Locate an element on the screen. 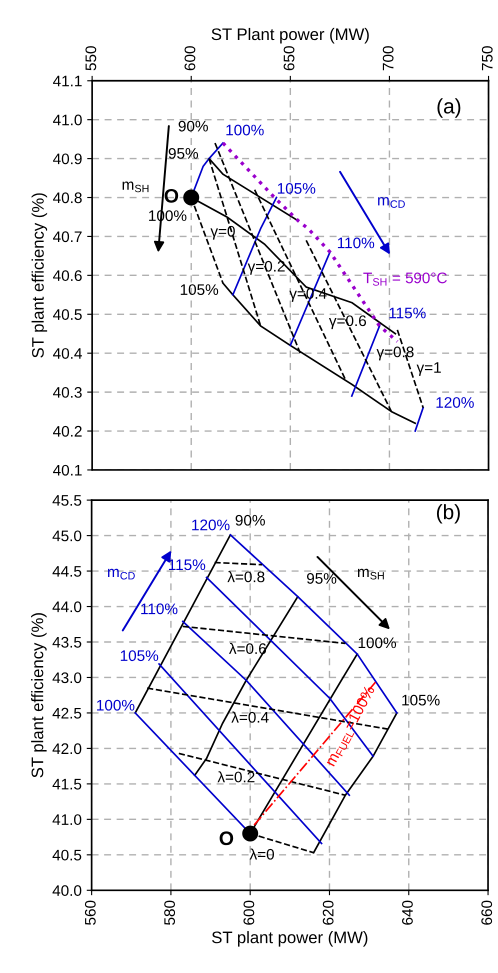 The image size is (498, 973). y-tick-label: 43.5 is located at coordinates (67, 642).